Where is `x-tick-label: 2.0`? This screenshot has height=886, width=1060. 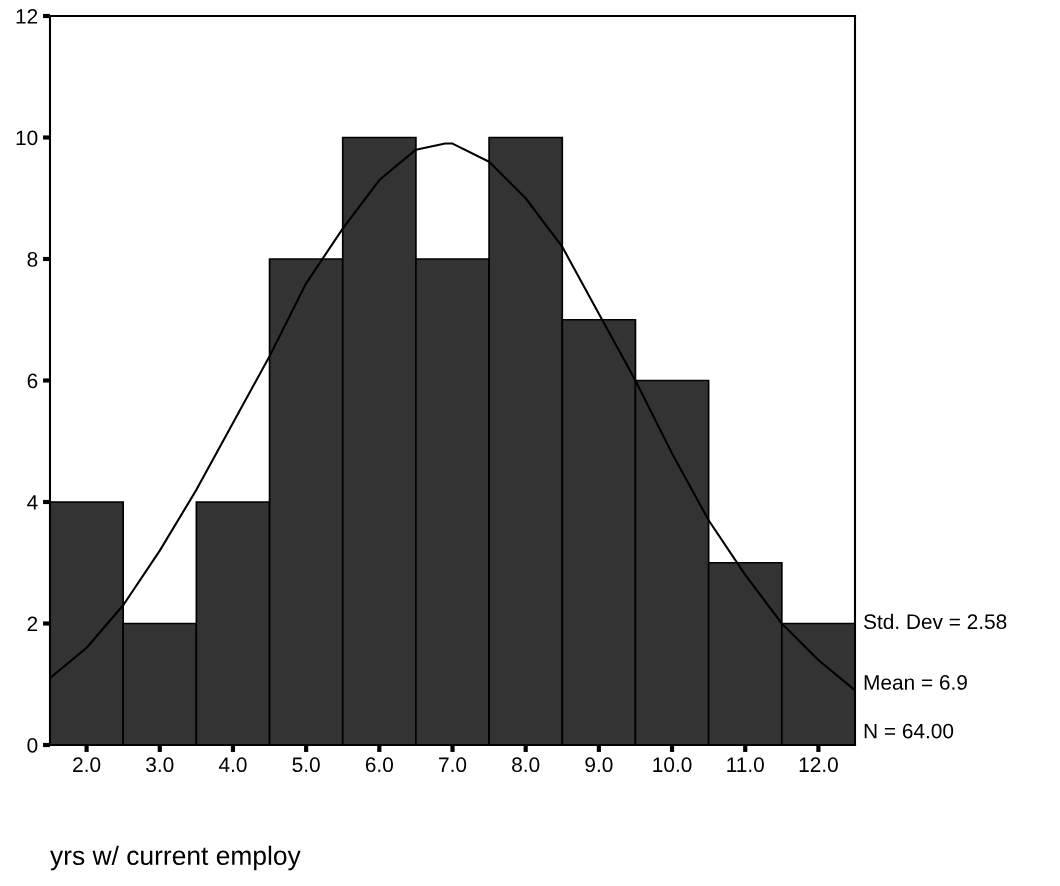 x-tick-label: 2.0 is located at coordinates (87, 765).